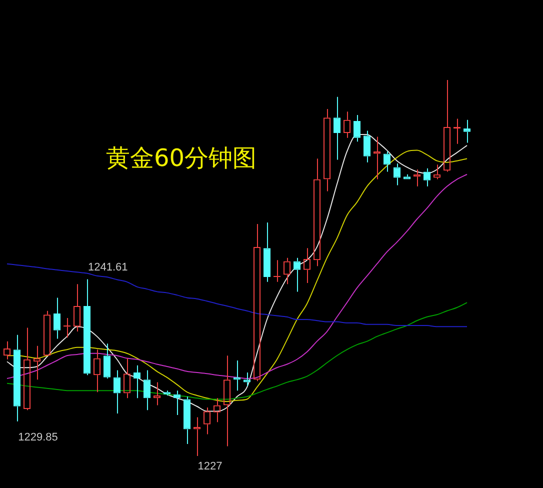 This screenshot has height=488, width=543. What do you see at coordinates (38, 438) in the screenshot?
I see `annotation: 1229.85` at bounding box center [38, 438].